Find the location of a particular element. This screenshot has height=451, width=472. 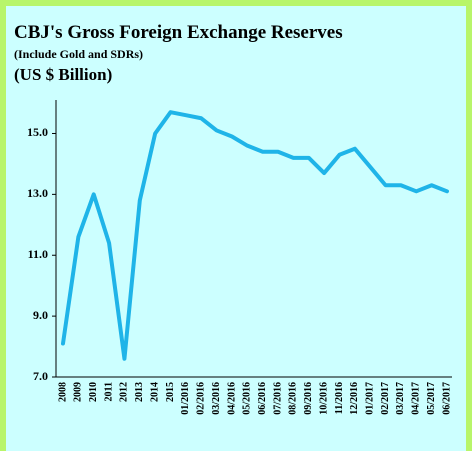

x-tick-label: 01/2017 is located at coordinates (369, 398).